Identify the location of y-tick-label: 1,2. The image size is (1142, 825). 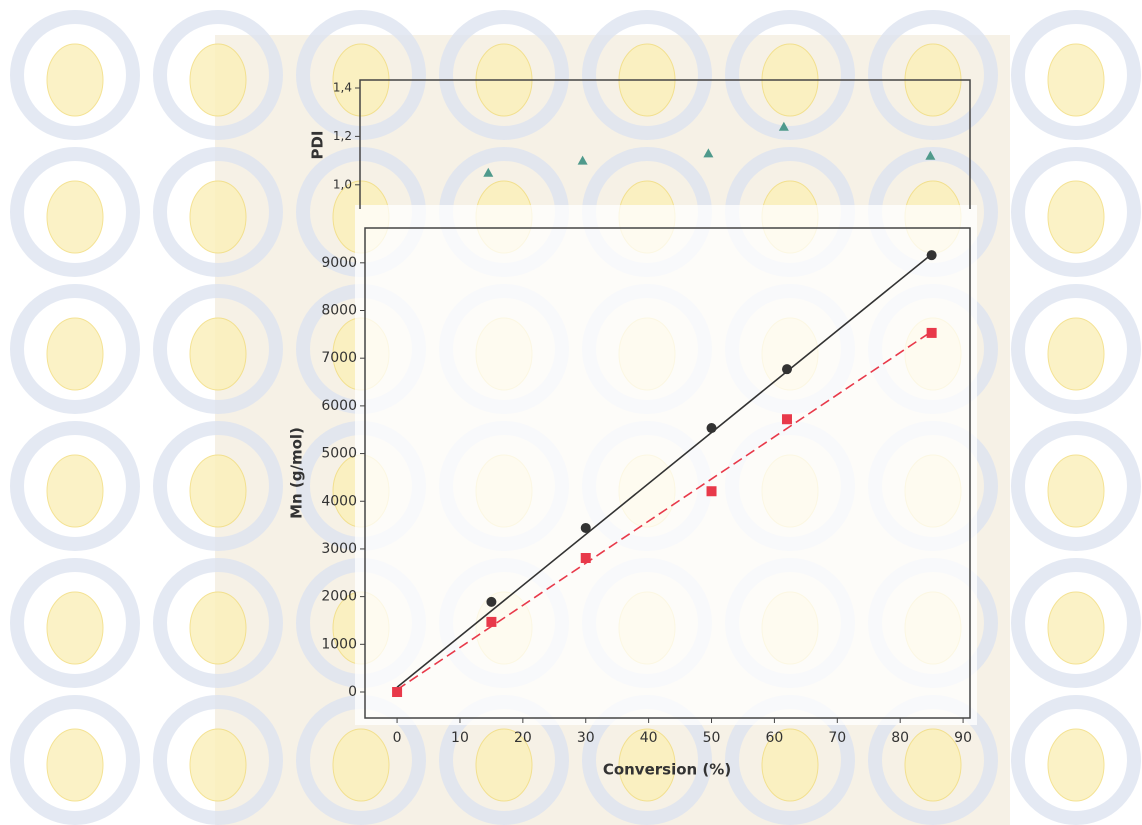
(342, 136).